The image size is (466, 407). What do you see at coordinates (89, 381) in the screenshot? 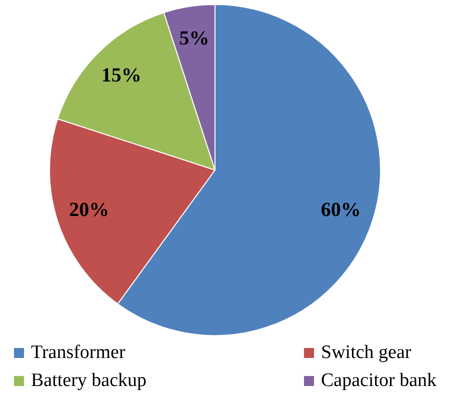
I see `legend-label: Battery backup` at bounding box center [89, 381].